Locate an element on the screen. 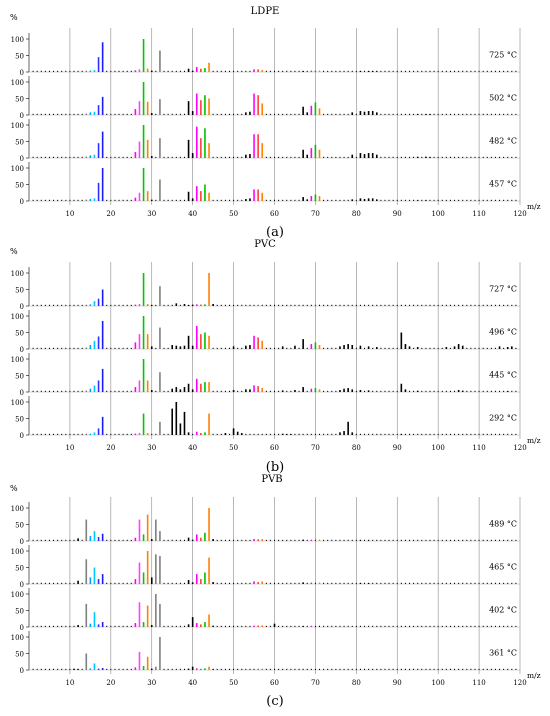  temperature-label: 465 °C is located at coordinates (503, 567).